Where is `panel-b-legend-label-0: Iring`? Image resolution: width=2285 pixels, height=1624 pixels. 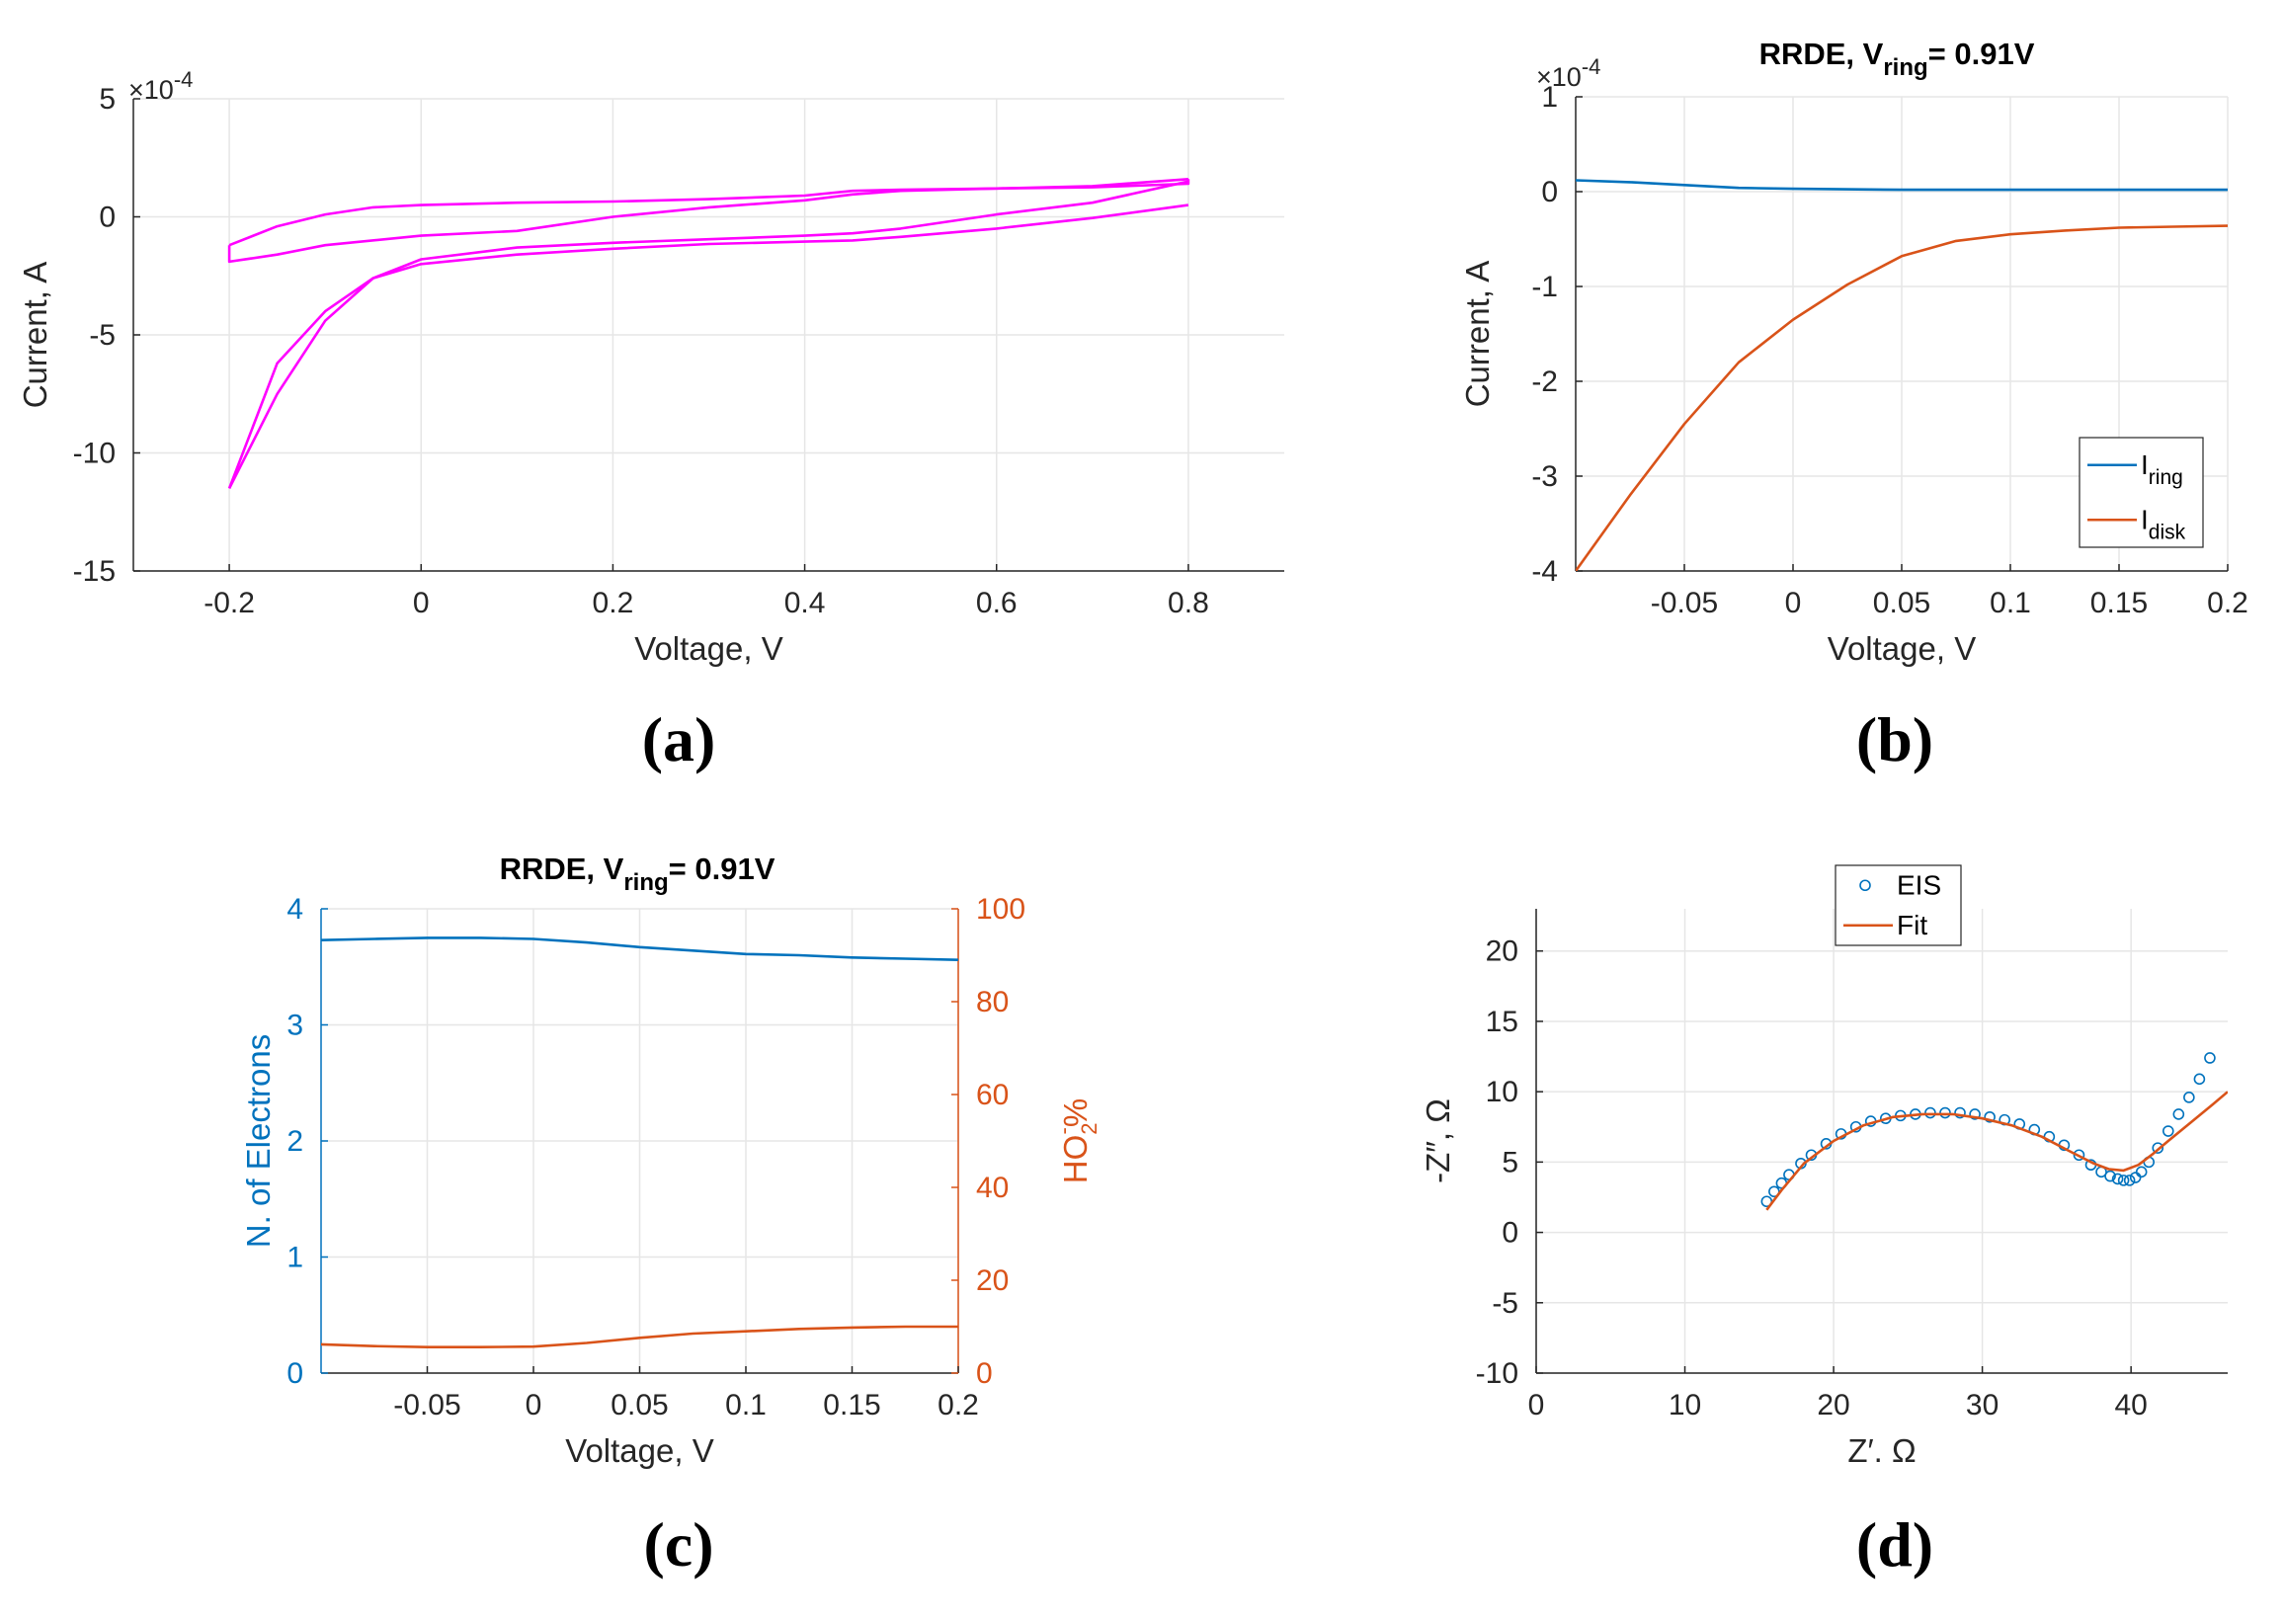 panel-b-legend-label-0: Iring is located at coordinates (2162, 469).